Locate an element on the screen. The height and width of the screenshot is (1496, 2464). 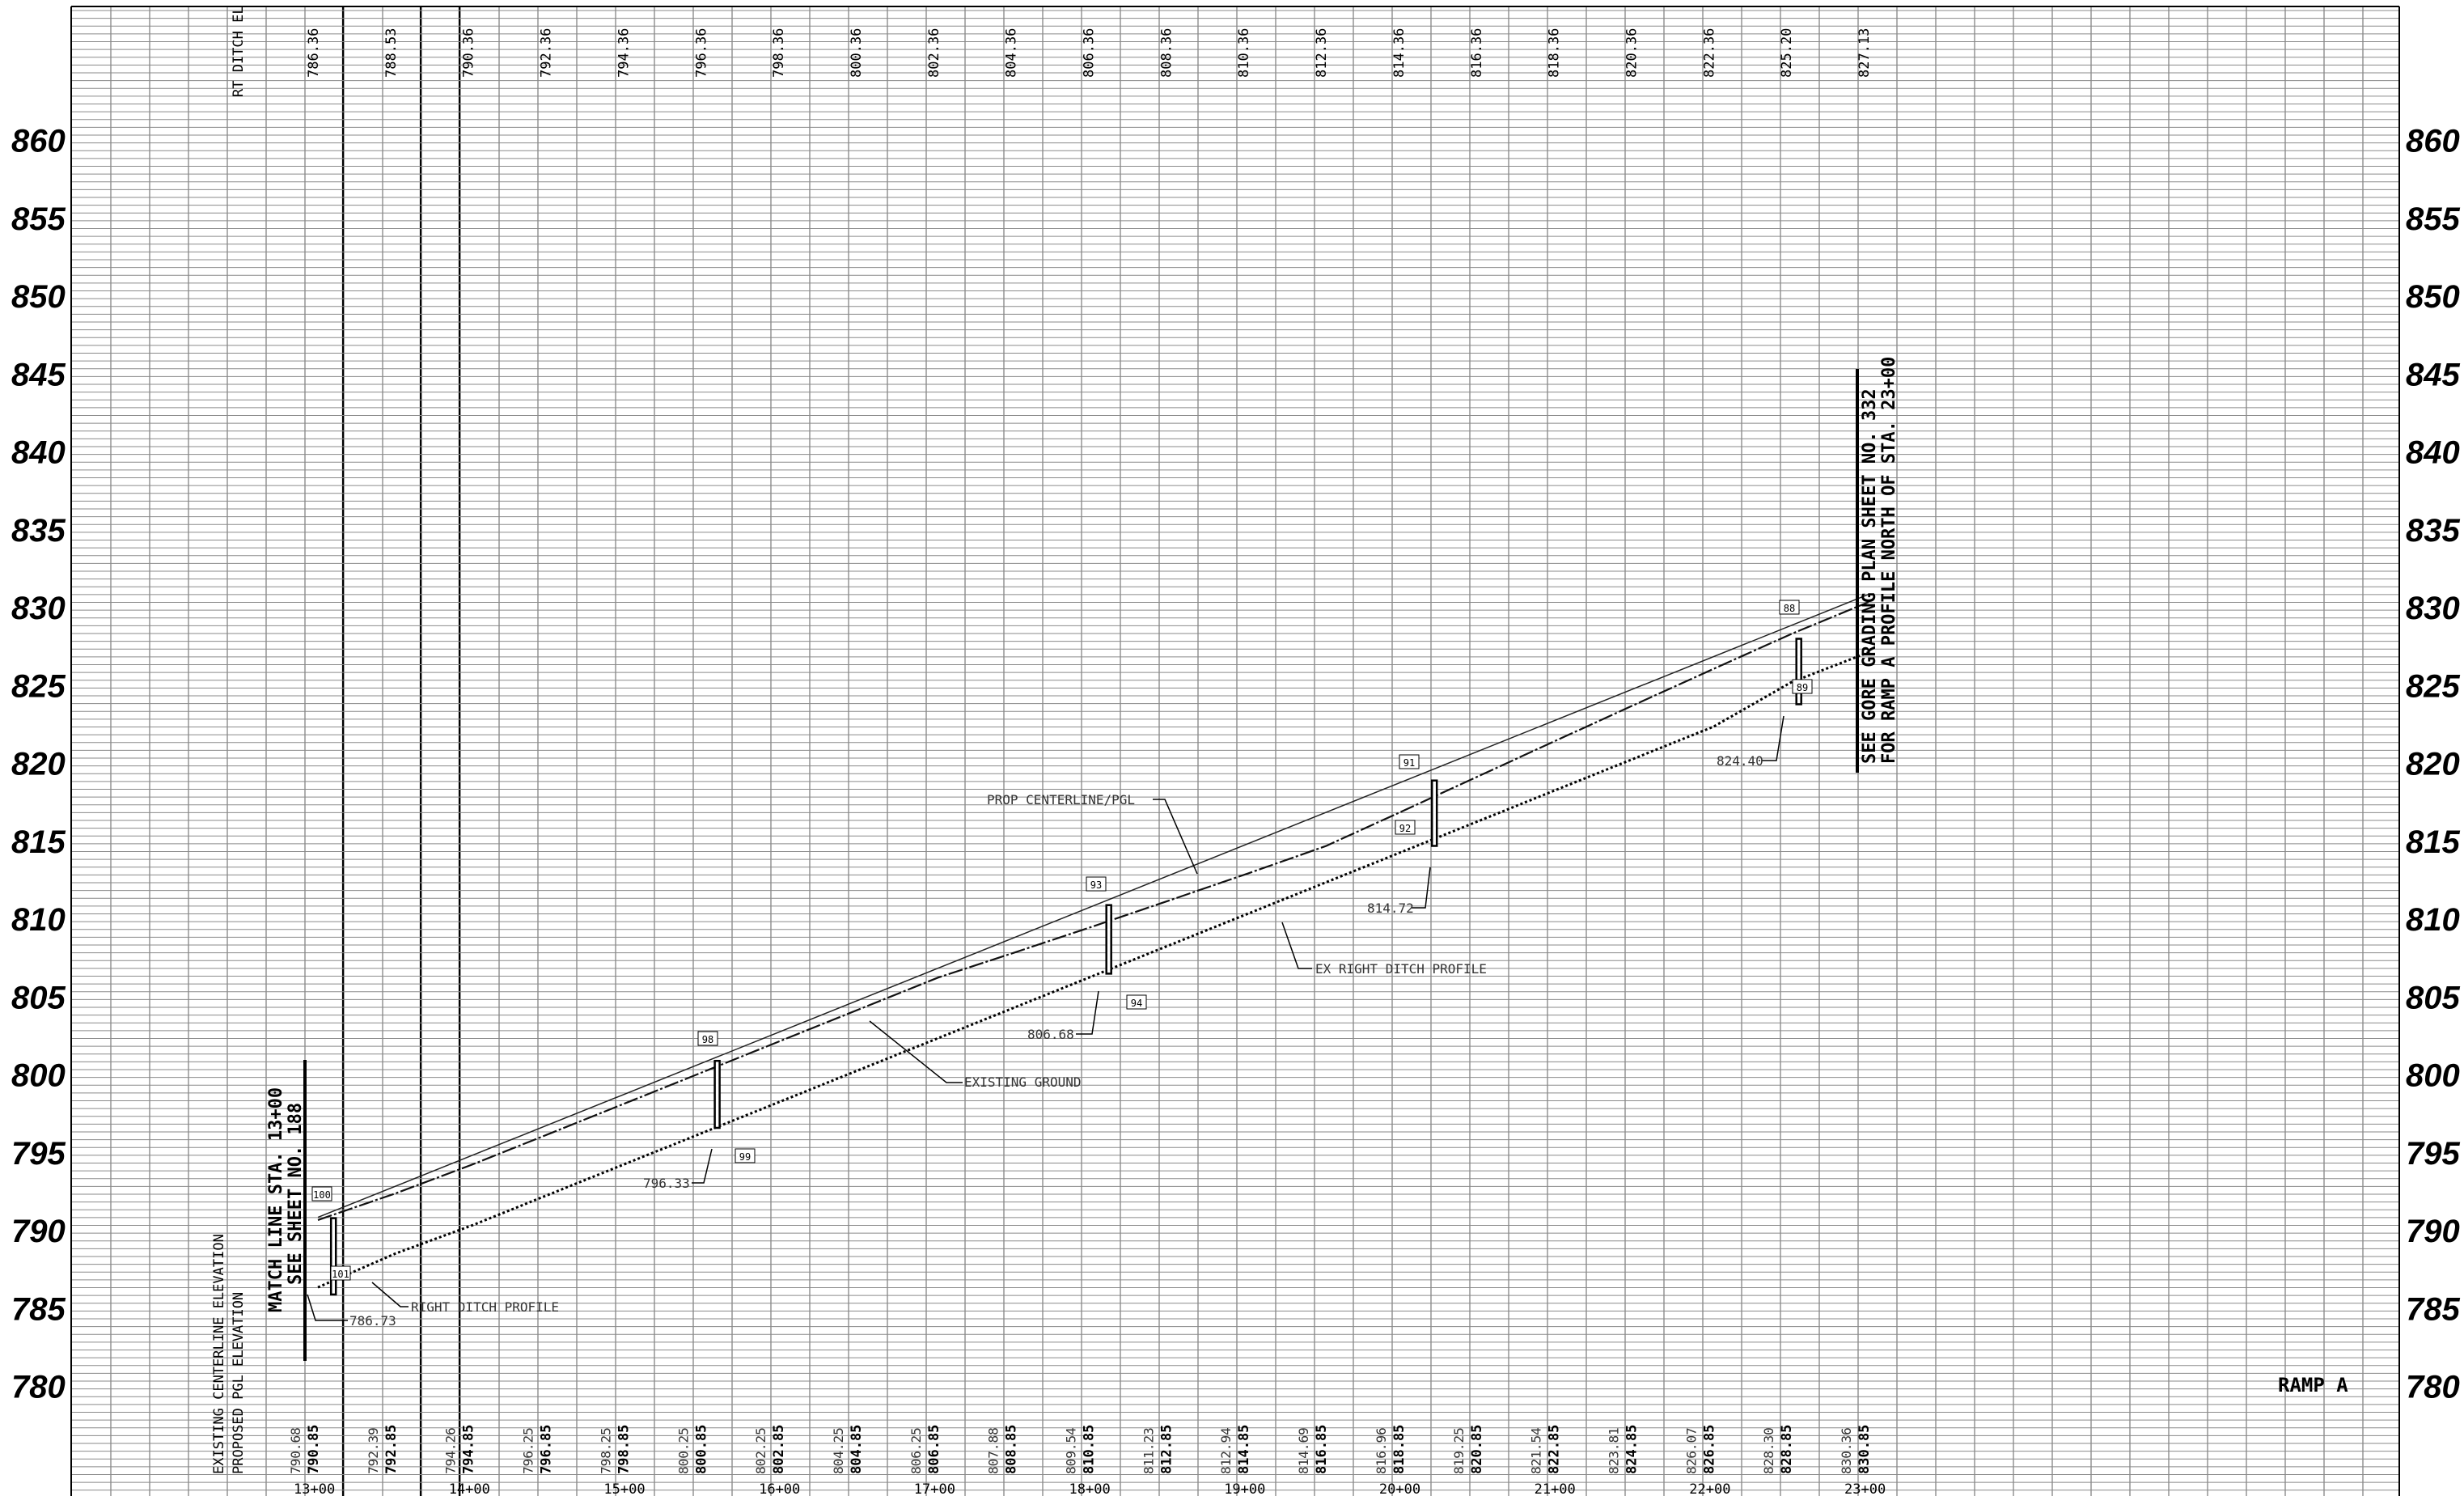
existing-elevation-value: 790.68 is located at coordinates (295, 1451).